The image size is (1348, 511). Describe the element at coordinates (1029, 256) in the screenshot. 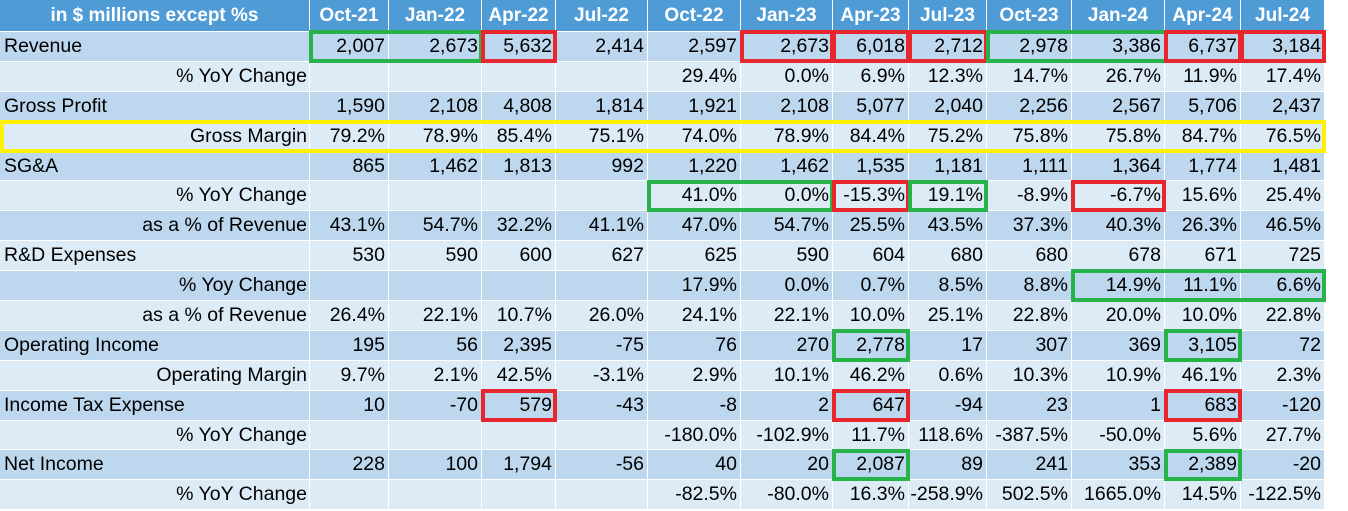

I see `table-cell: 680` at that location.